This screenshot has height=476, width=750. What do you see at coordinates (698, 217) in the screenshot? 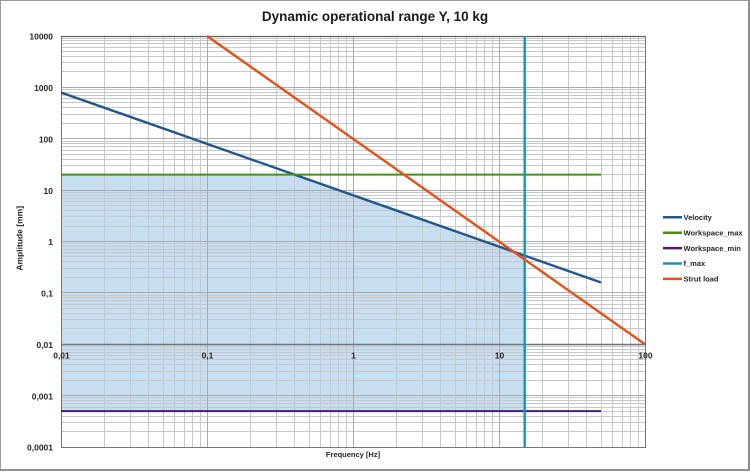
I see `svg-text: Velocity` at bounding box center [698, 217].